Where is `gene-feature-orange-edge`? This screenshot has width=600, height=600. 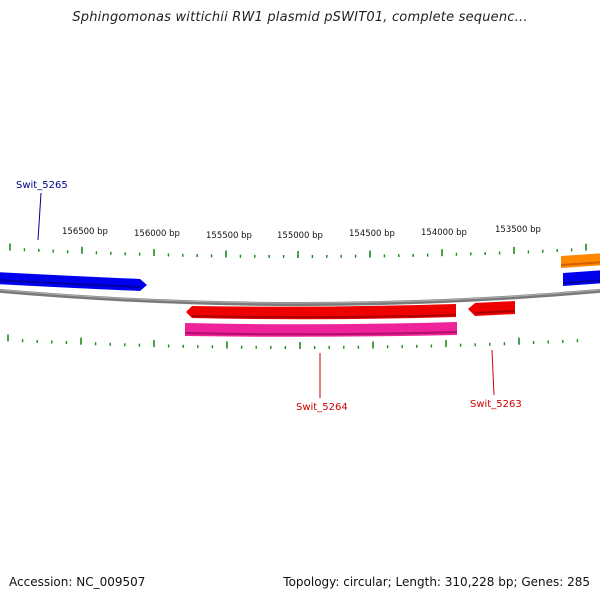 gene-feature-orange-edge is located at coordinates (580, 260).